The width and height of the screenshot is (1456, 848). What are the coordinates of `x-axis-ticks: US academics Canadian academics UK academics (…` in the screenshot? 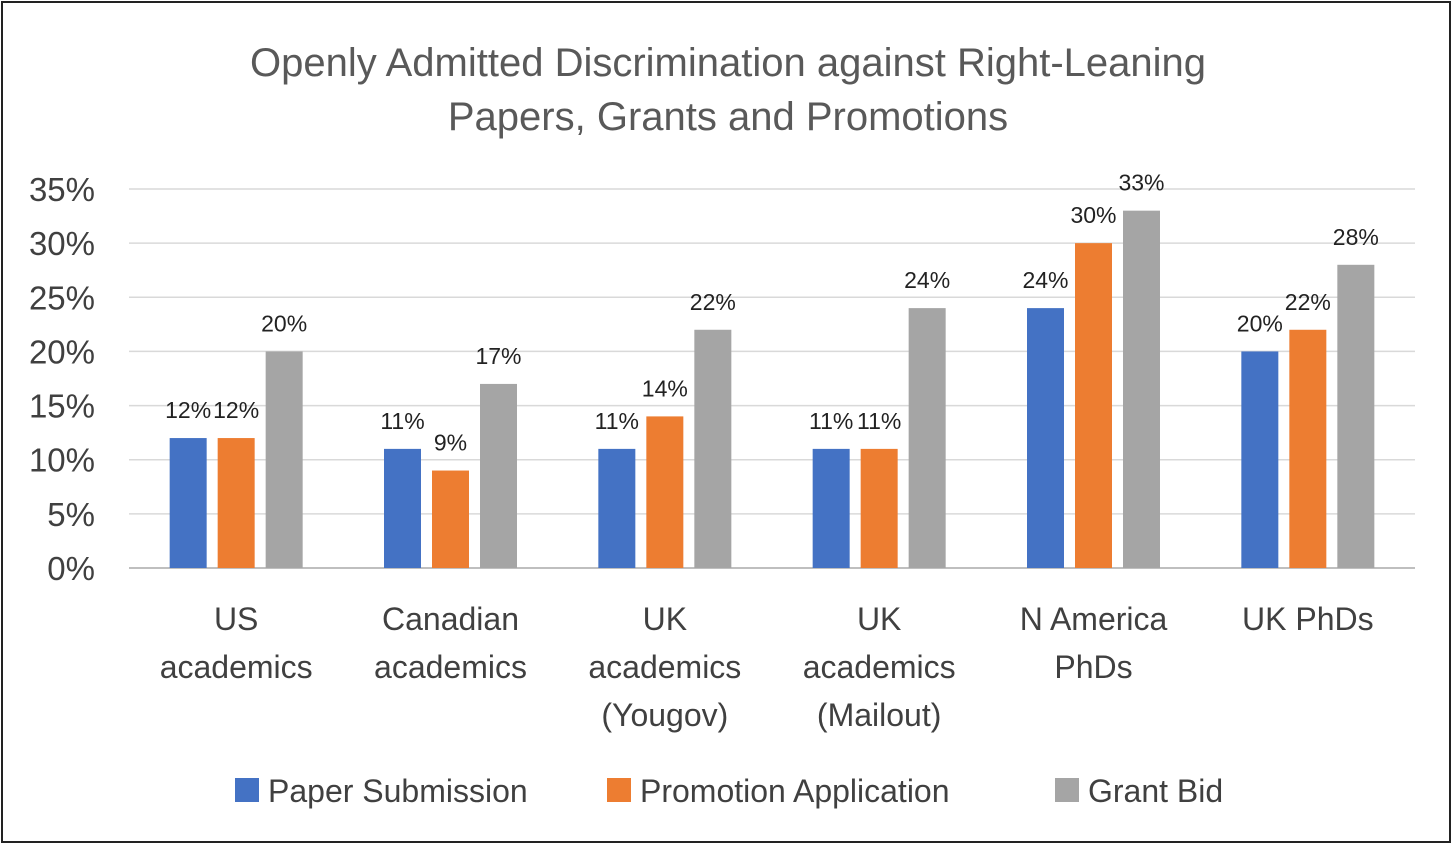 It's located at (767, 667).